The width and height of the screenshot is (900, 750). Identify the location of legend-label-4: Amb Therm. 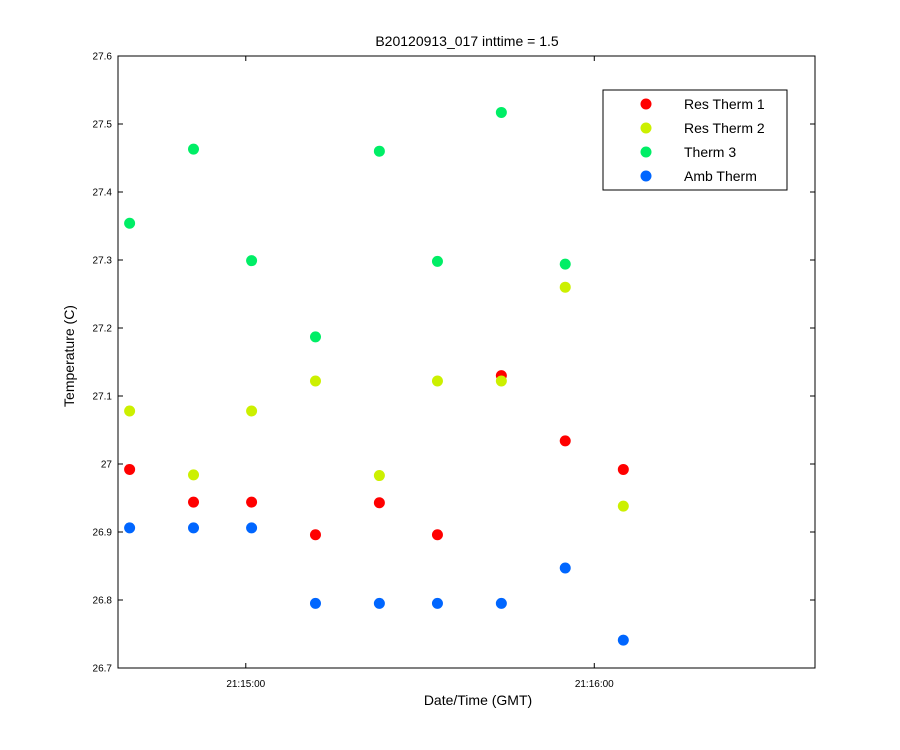
(720, 176).